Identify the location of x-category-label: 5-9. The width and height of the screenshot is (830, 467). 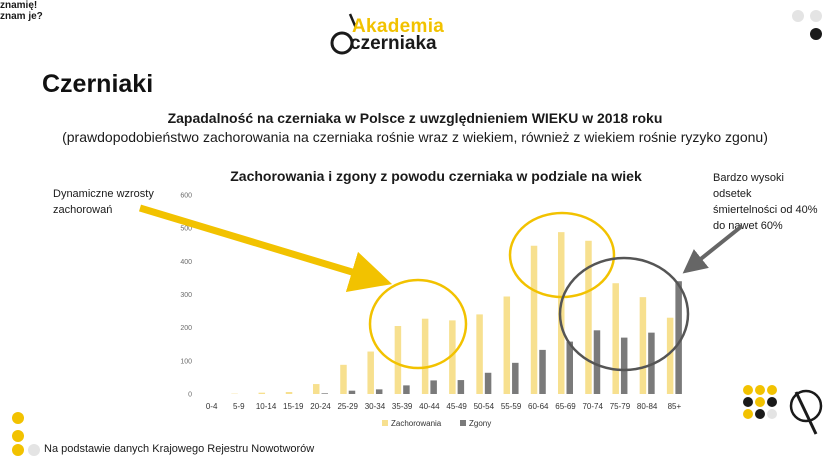
(239, 406).